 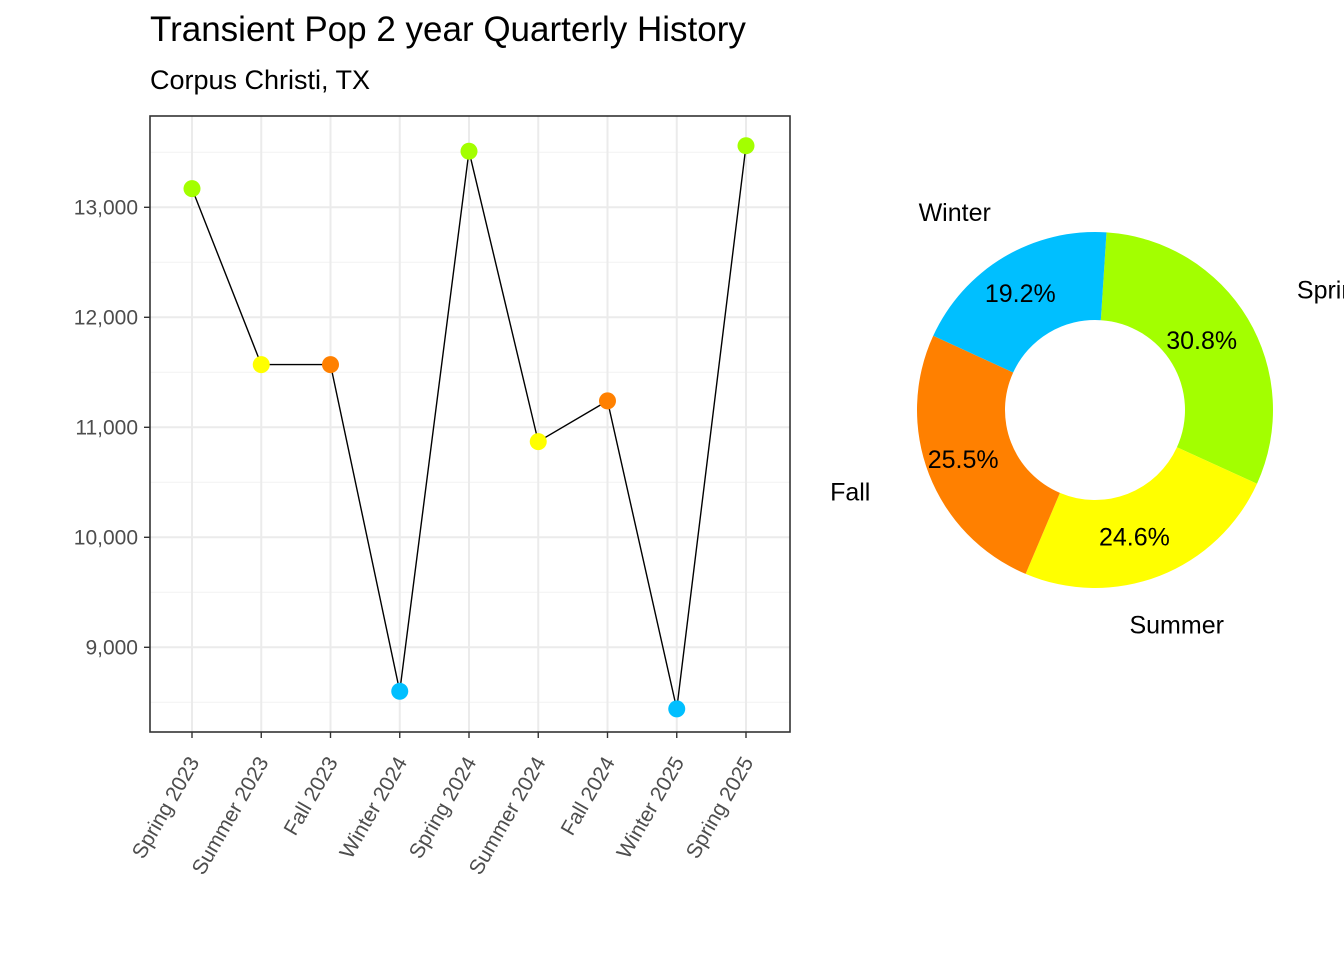 What do you see at coordinates (111, 647) in the screenshot?
I see `y-tick-label: 9,000` at bounding box center [111, 647].